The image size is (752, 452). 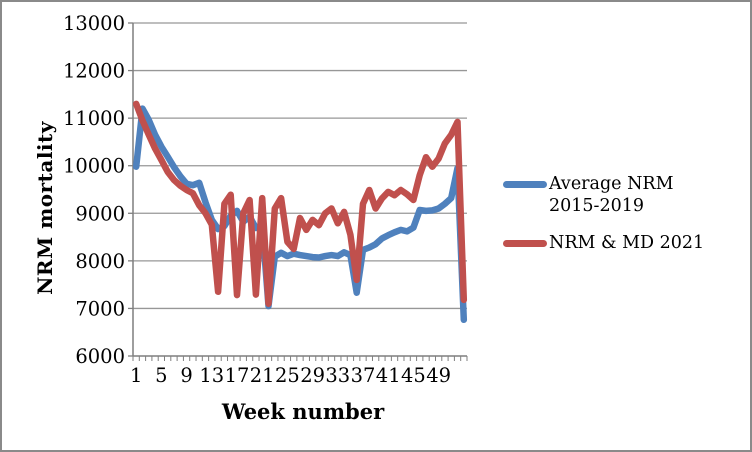 I want to click on x-tick-label: 17, so click(x=237, y=375).